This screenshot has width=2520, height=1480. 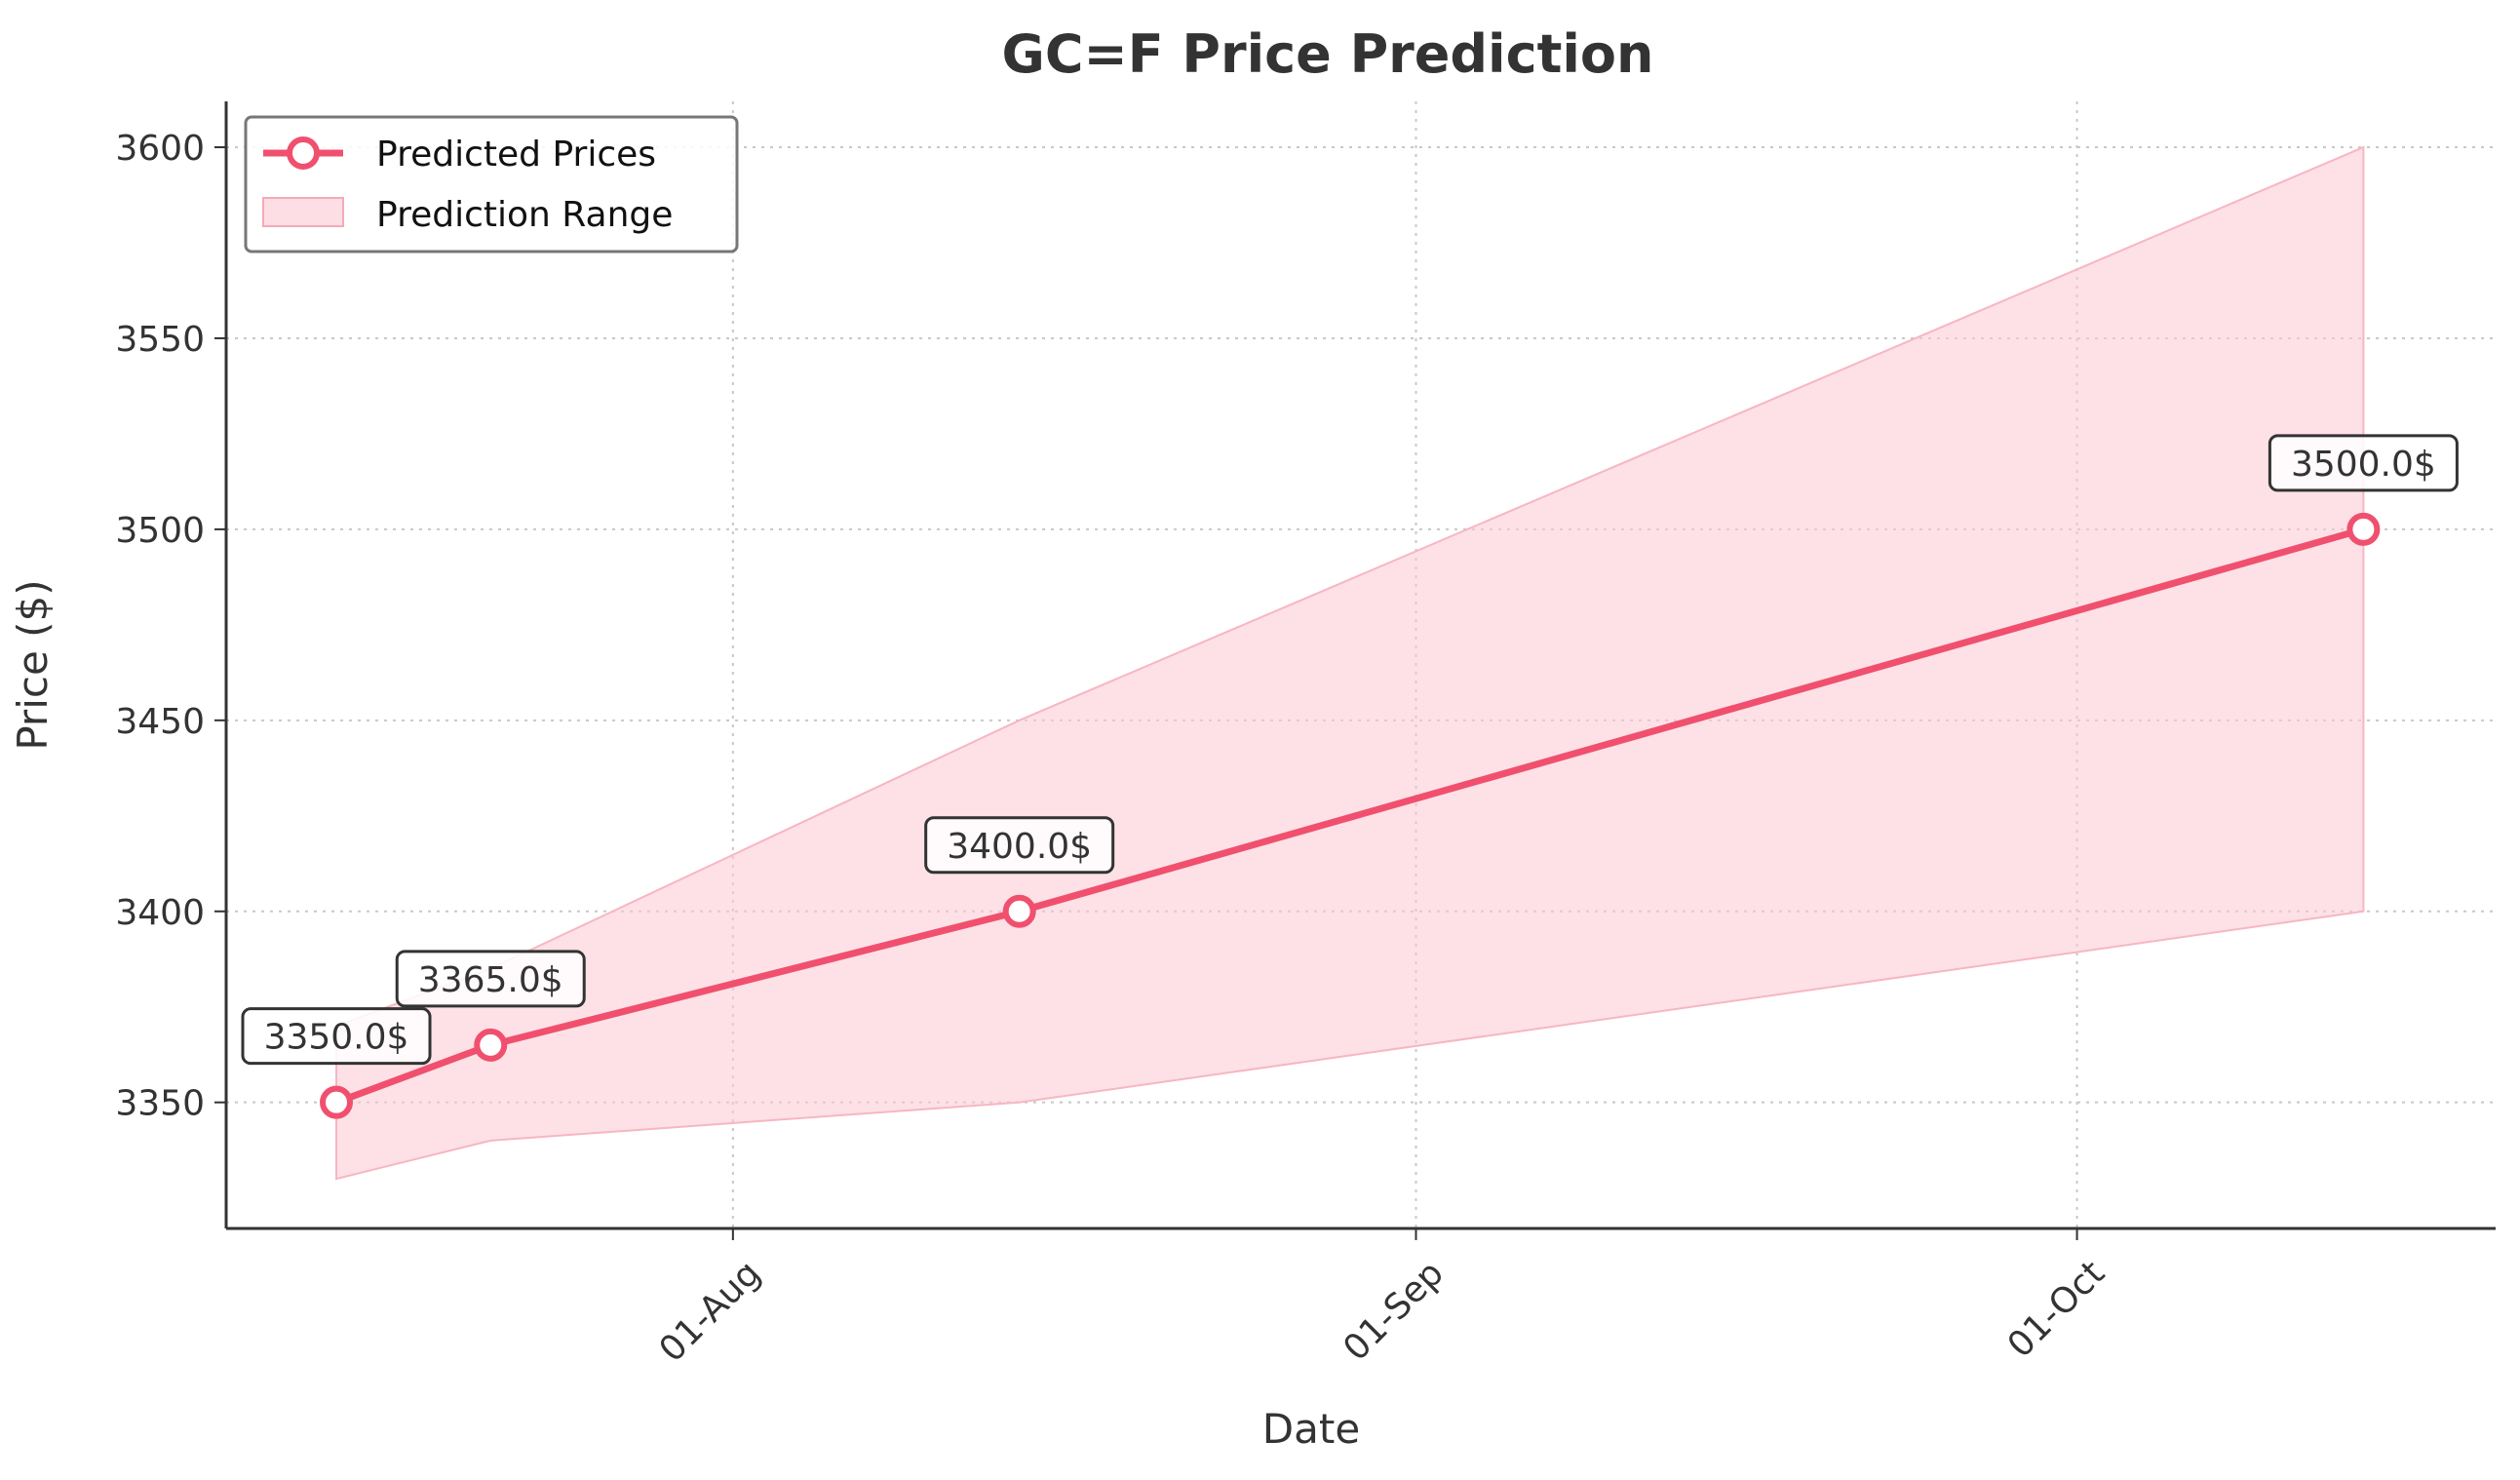 I want to click on y-tick-label: 3500, so click(x=160, y=531).